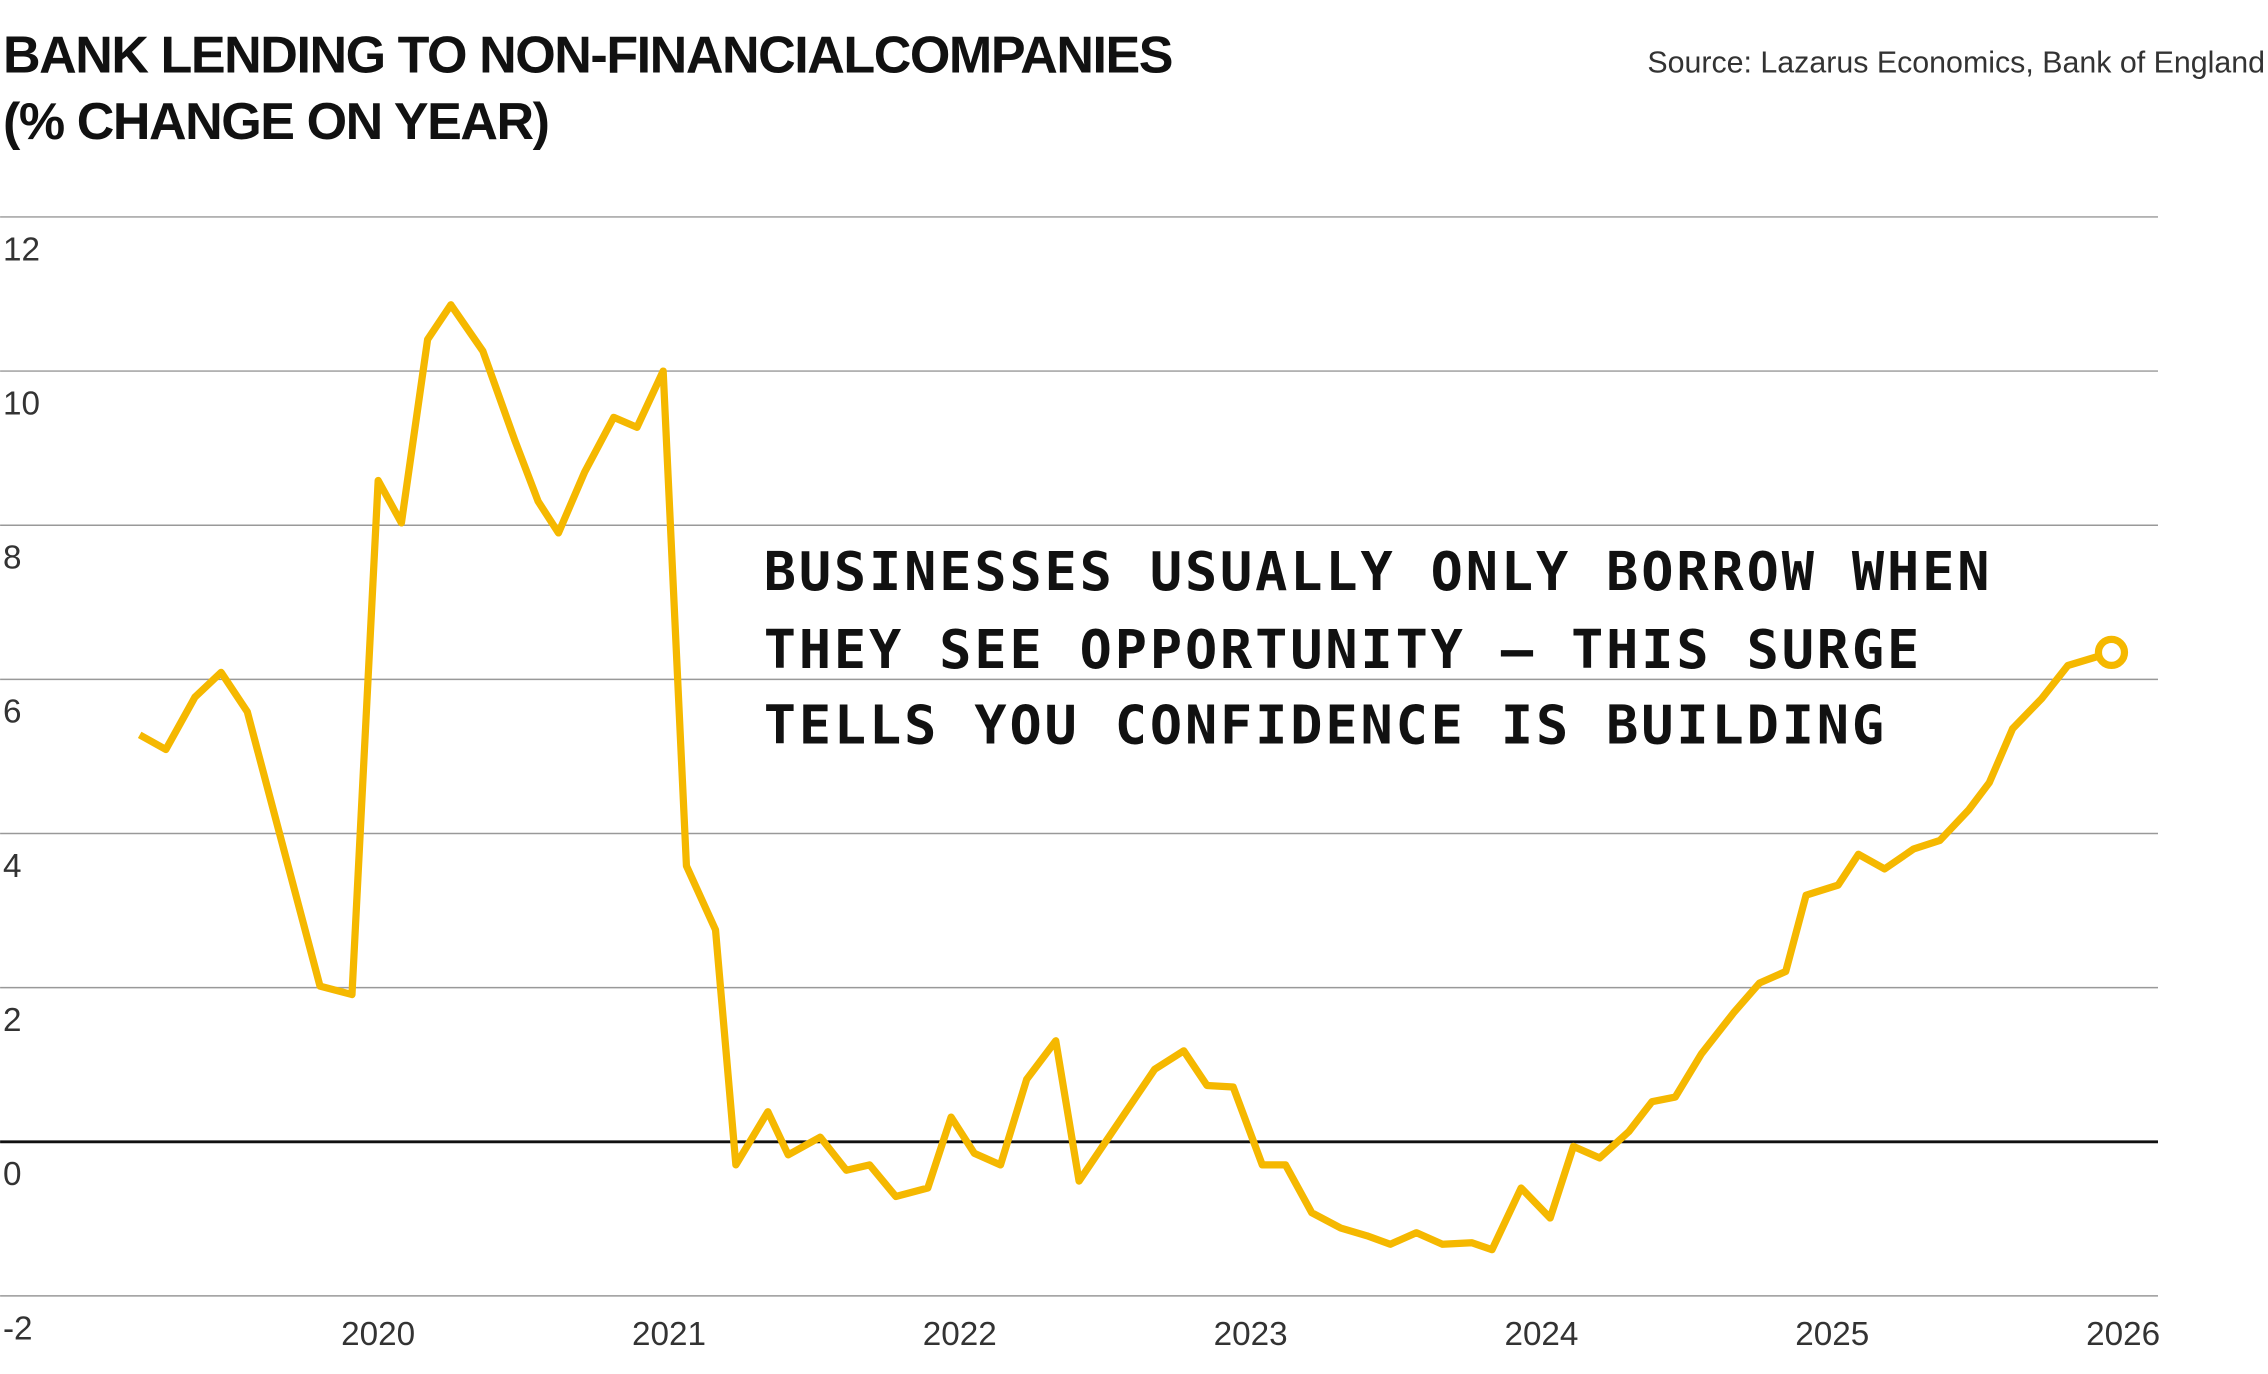 The image size is (2268, 1374). Describe the element at coordinates (2111, 652) in the screenshot. I see `end-marker` at that location.